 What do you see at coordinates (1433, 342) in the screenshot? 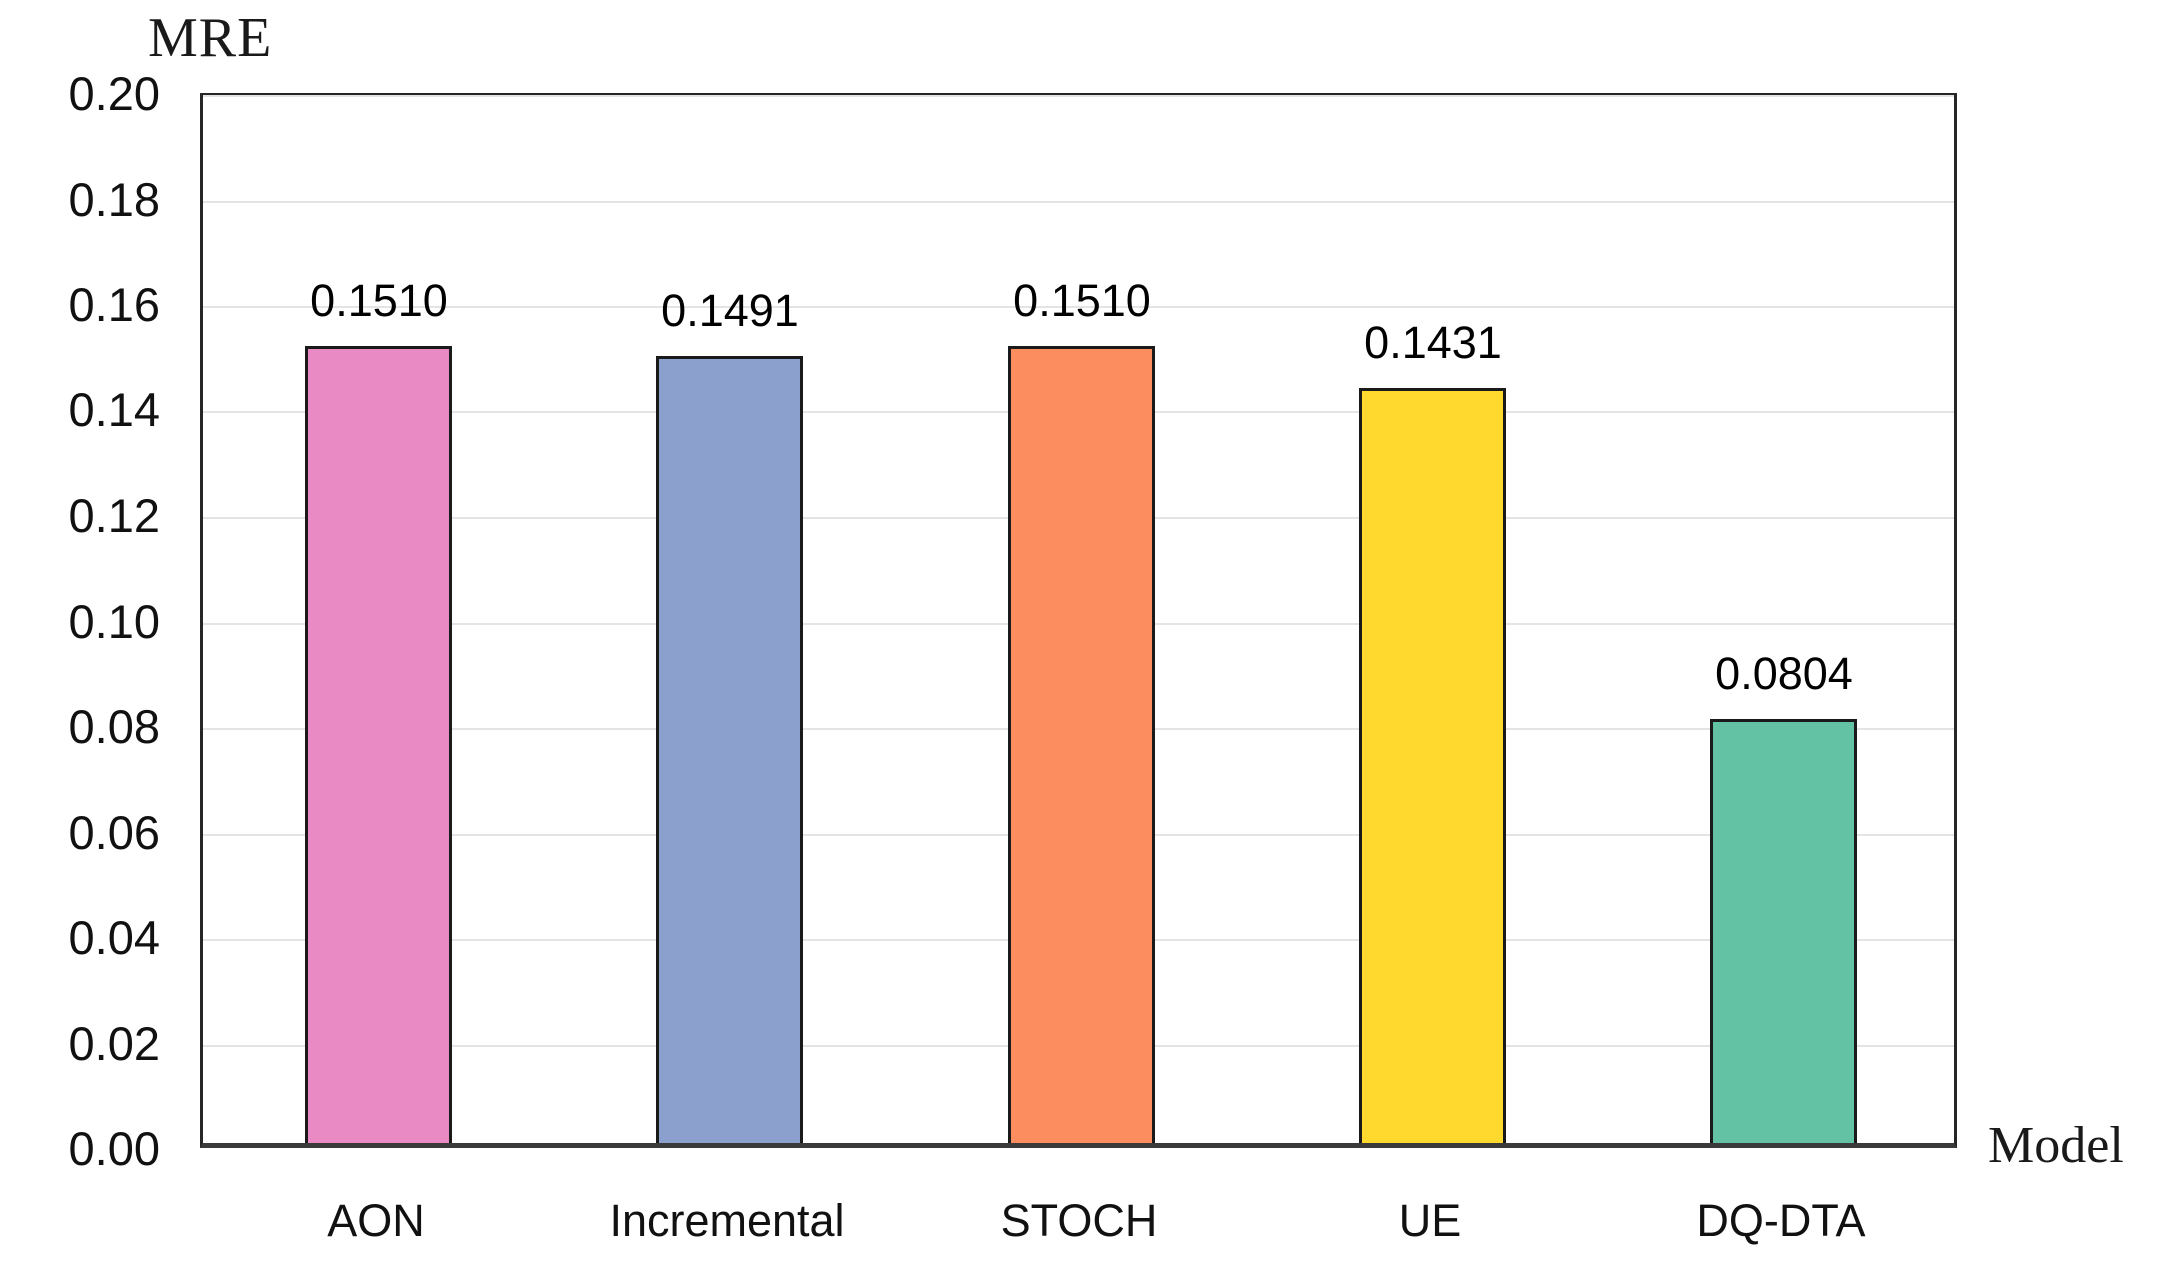
I see `bar-value-label: 0.1431` at bounding box center [1433, 342].